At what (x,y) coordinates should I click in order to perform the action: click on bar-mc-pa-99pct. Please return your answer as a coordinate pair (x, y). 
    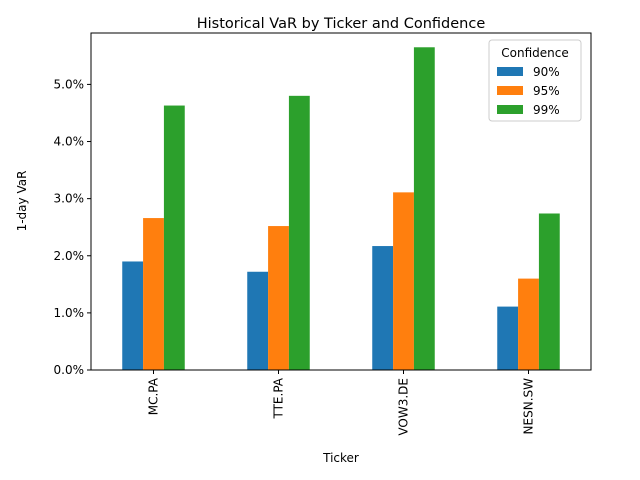
    Looking at the image, I should click on (174, 237).